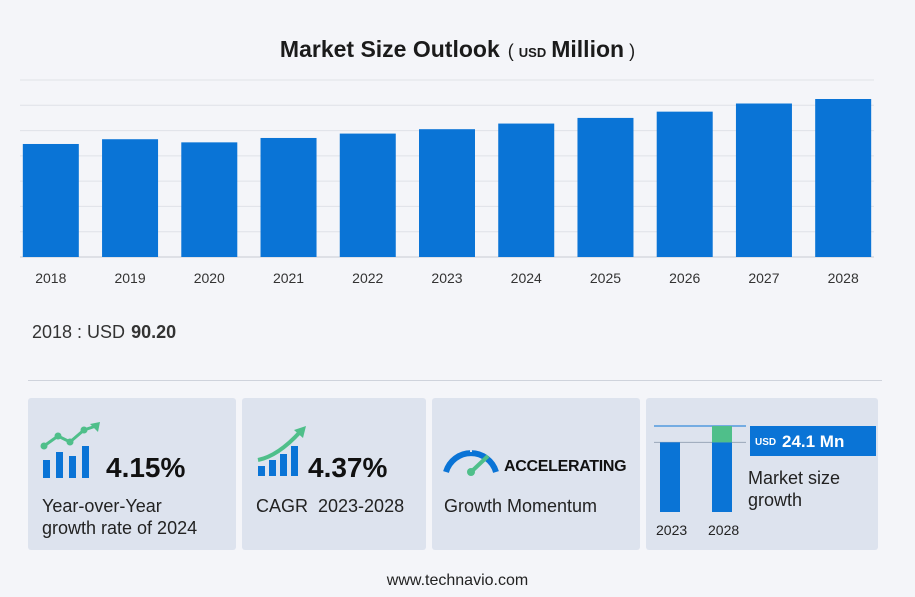 The width and height of the screenshot is (915, 597). What do you see at coordinates (367, 195) in the screenshot?
I see `bar-2022` at bounding box center [367, 195].